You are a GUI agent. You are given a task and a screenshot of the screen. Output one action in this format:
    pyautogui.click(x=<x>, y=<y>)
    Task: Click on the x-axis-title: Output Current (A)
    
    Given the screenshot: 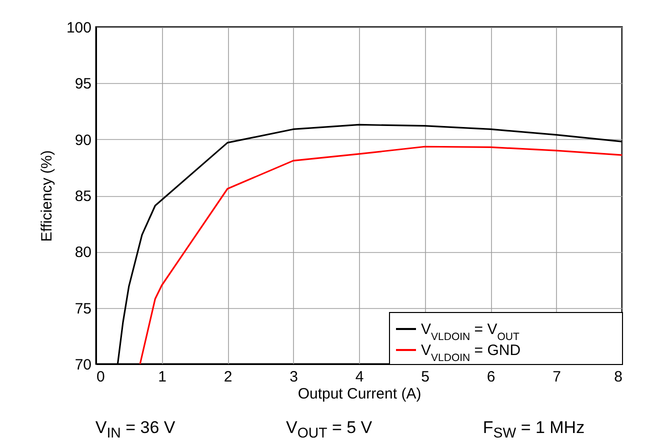 What is the action you would take?
    pyautogui.click(x=360, y=394)
    